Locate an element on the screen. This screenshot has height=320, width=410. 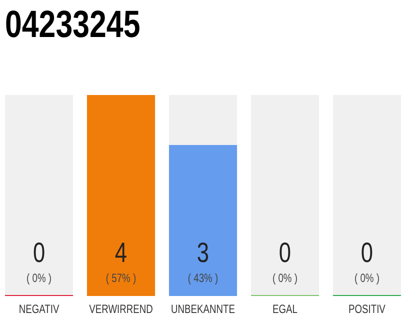
data-label: 3 ( 43% ) is located at coordinates (203, 261).